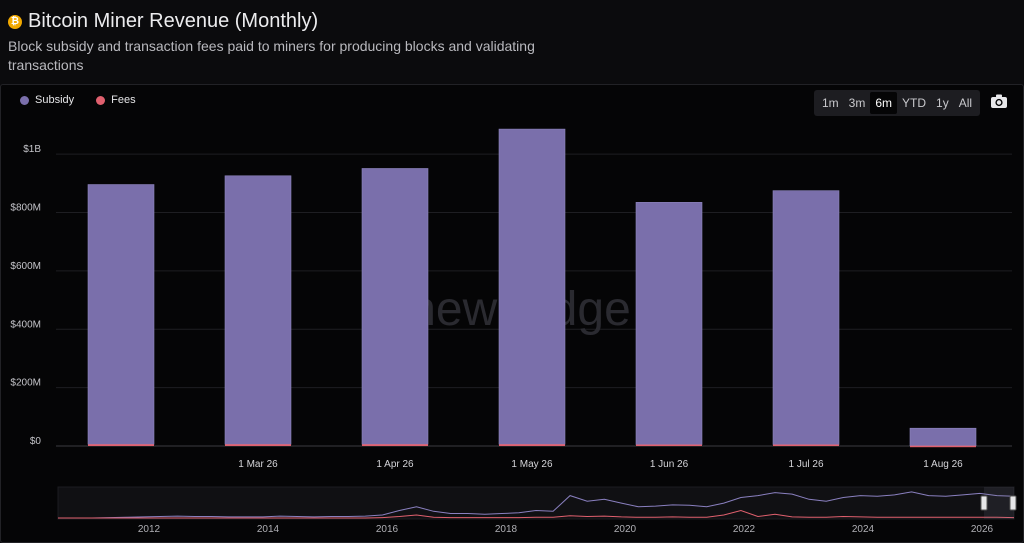 The height and width of the screenshot is (543, 1024). I want to click on navigator: 2012 2014 2016 2018 2020 2022 2024 2026, so click(537, 510).